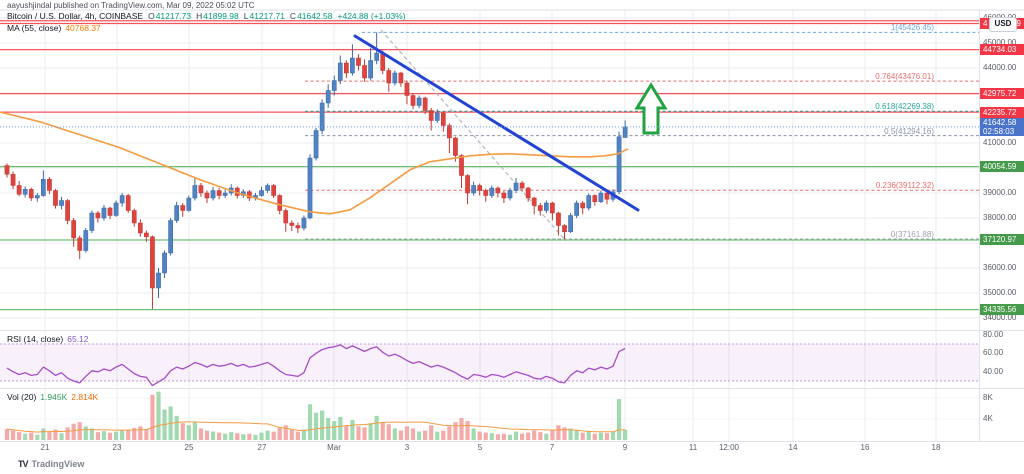  I want to click on rsi-band, so click(489, 362).